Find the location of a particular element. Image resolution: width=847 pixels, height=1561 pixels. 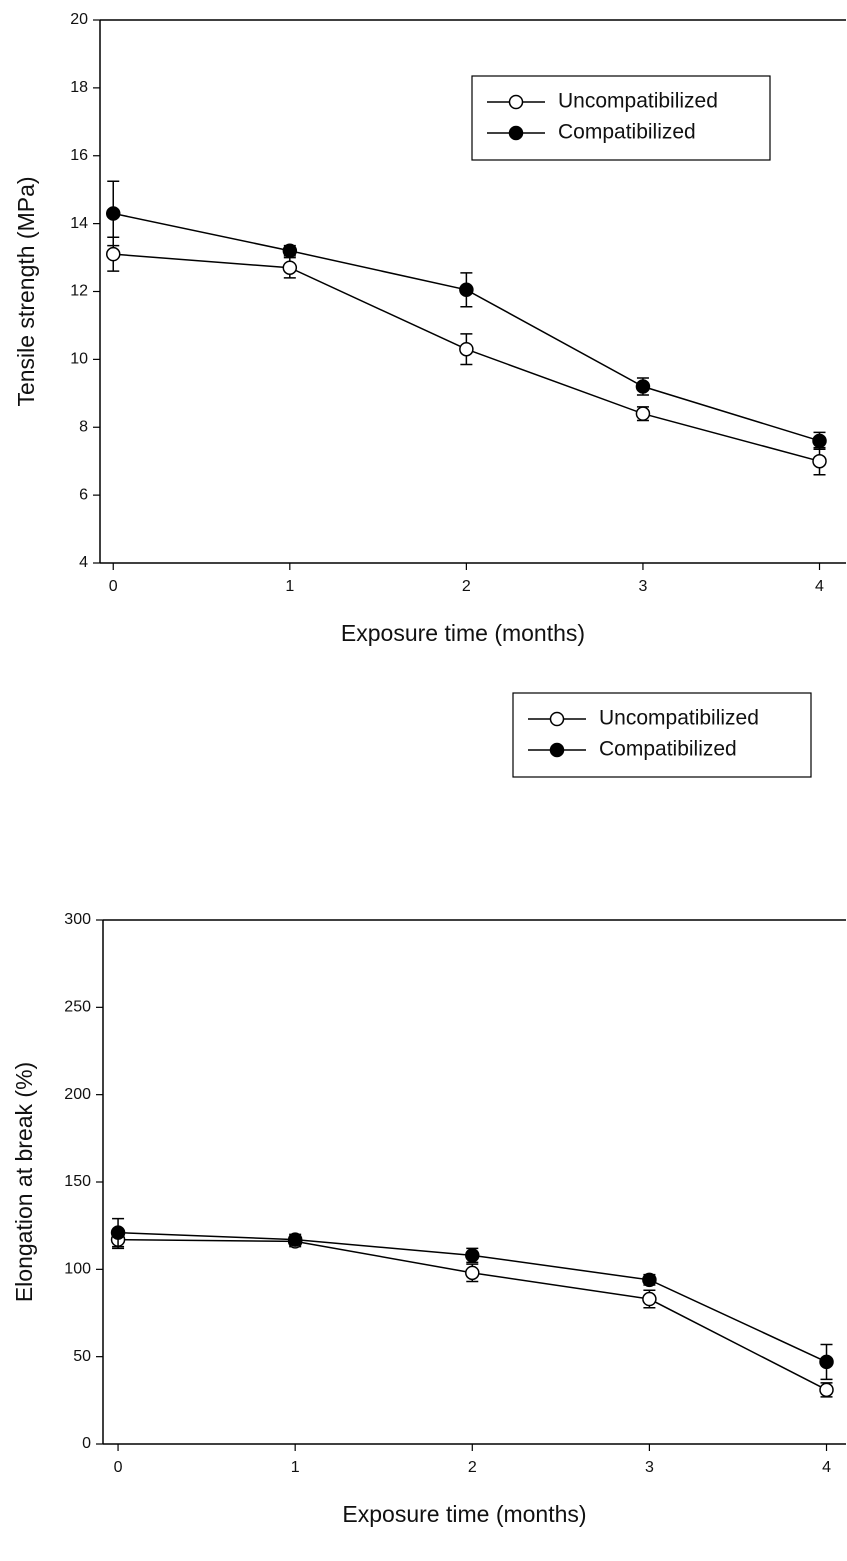

y-tick-label: 4 is located at coordinates (83, 562).